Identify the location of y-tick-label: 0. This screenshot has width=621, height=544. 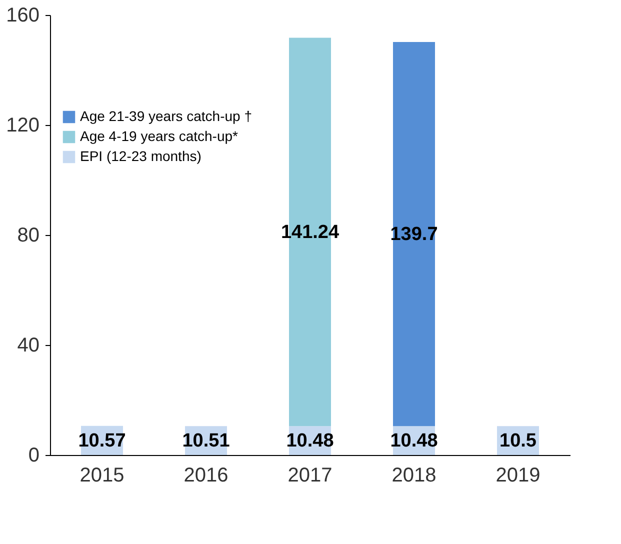
(34, 455).